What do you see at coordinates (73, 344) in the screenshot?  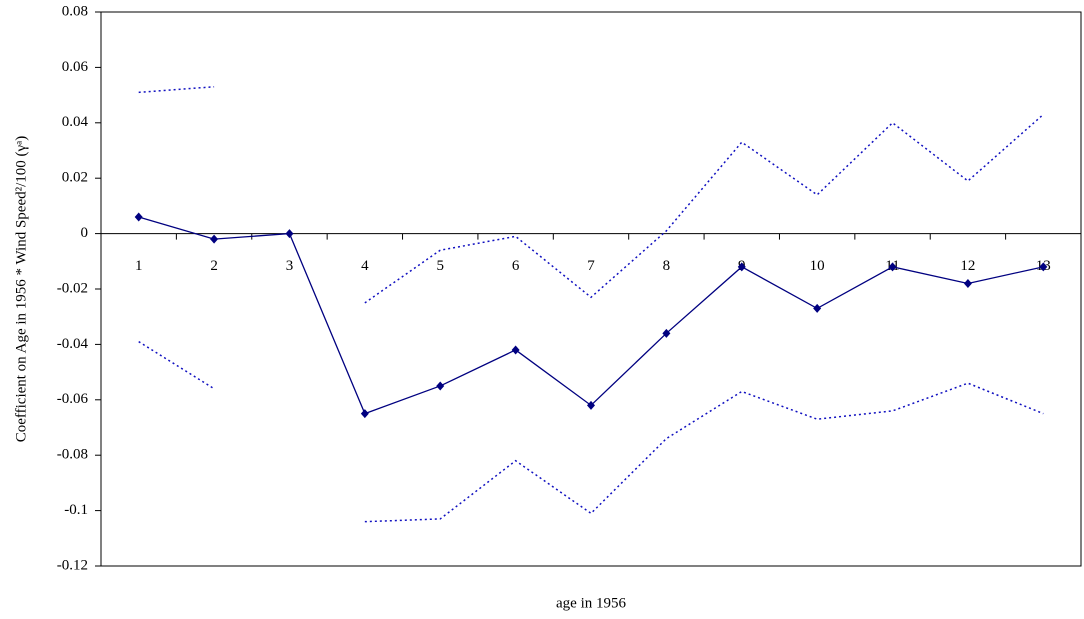 I see `y-tick-label: -0.04` at bounding box center [73, 344].